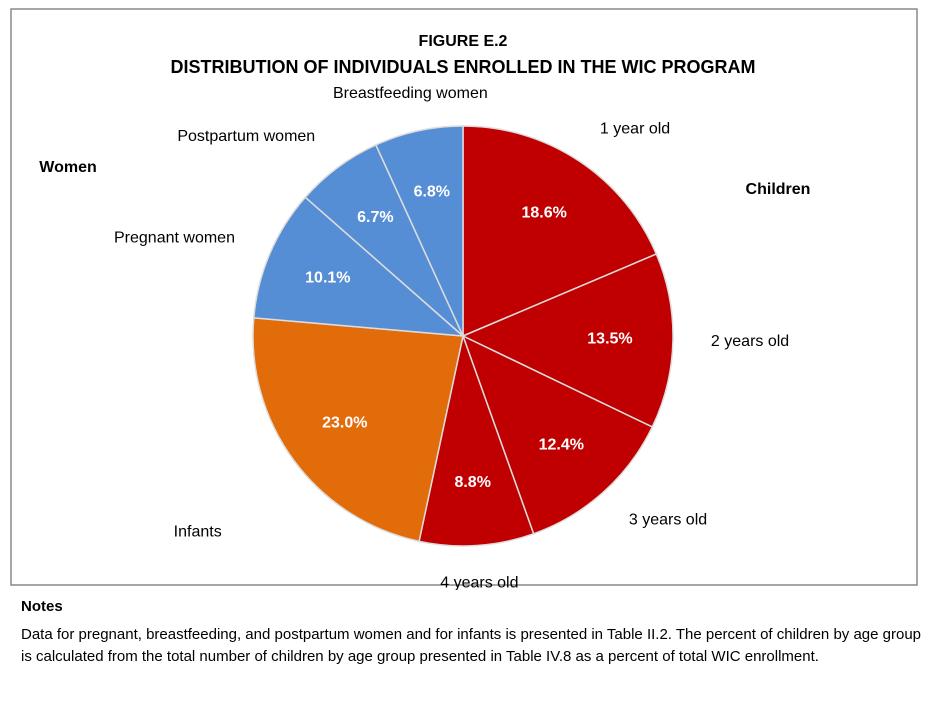 Image resolution: width=938 pixels, height=705 pixels. Describe the element at coordinates (246, 136) in the screenshot. I see `category-label: Postpartum women` at that location.